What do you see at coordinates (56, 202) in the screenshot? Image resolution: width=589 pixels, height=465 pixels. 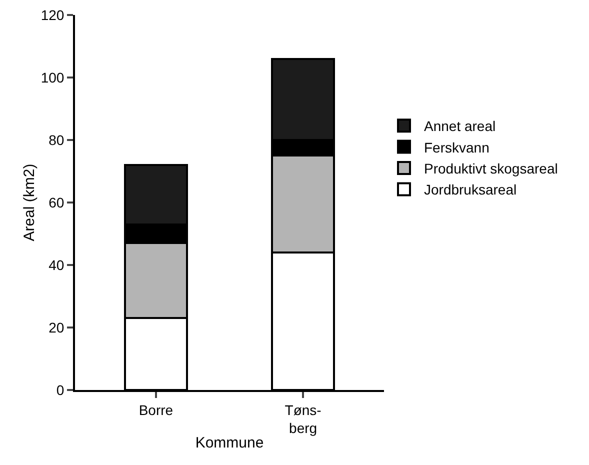 I see `y-tick-label: 60` at bounding box center [56, 202].